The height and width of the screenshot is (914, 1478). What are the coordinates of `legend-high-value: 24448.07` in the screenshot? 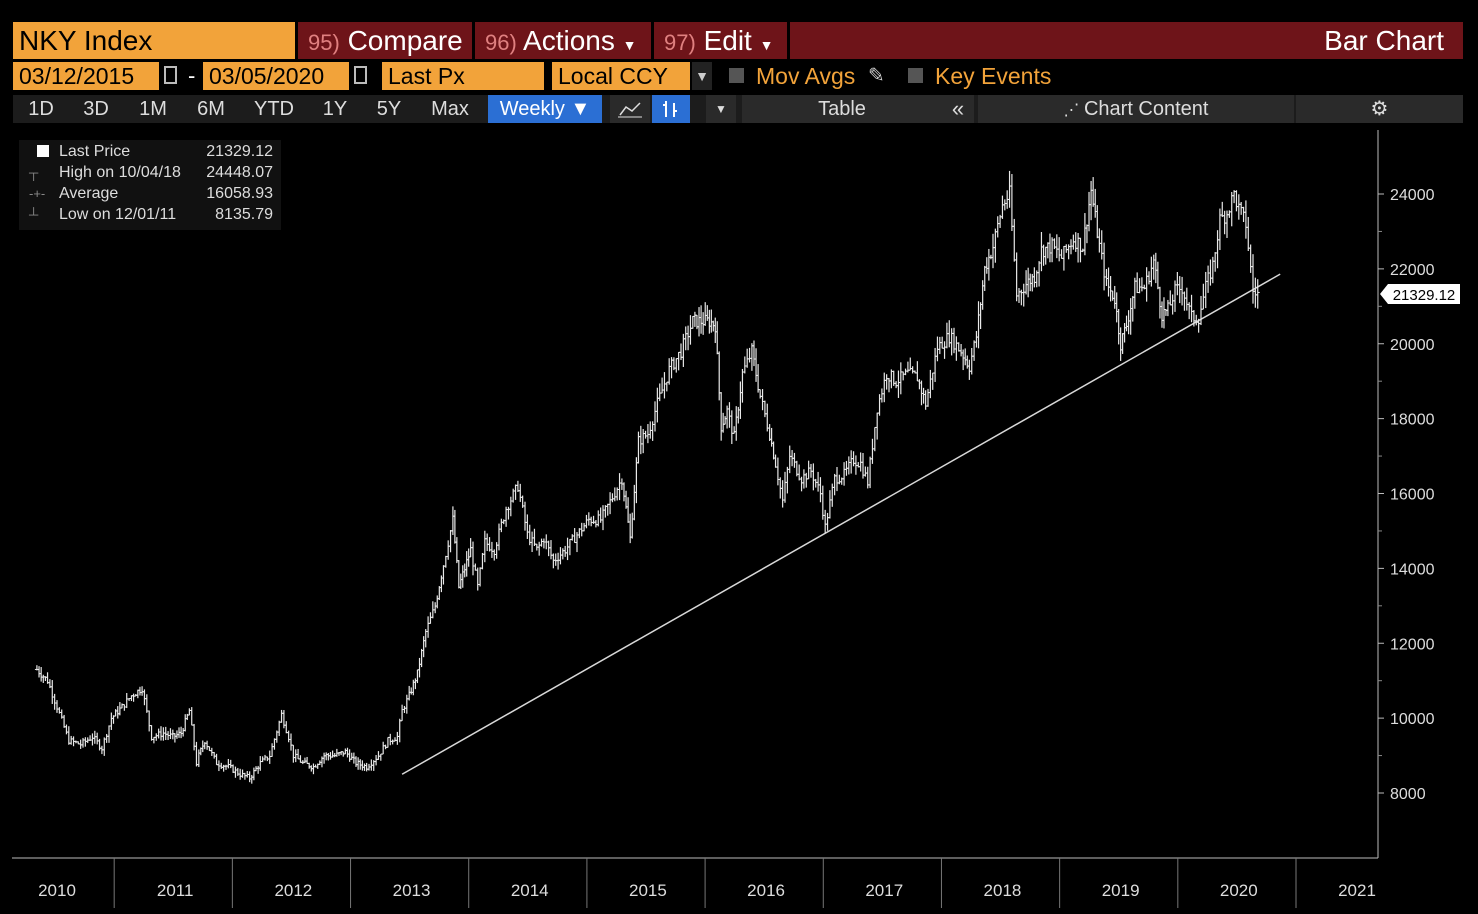 It's located at (239, 172).